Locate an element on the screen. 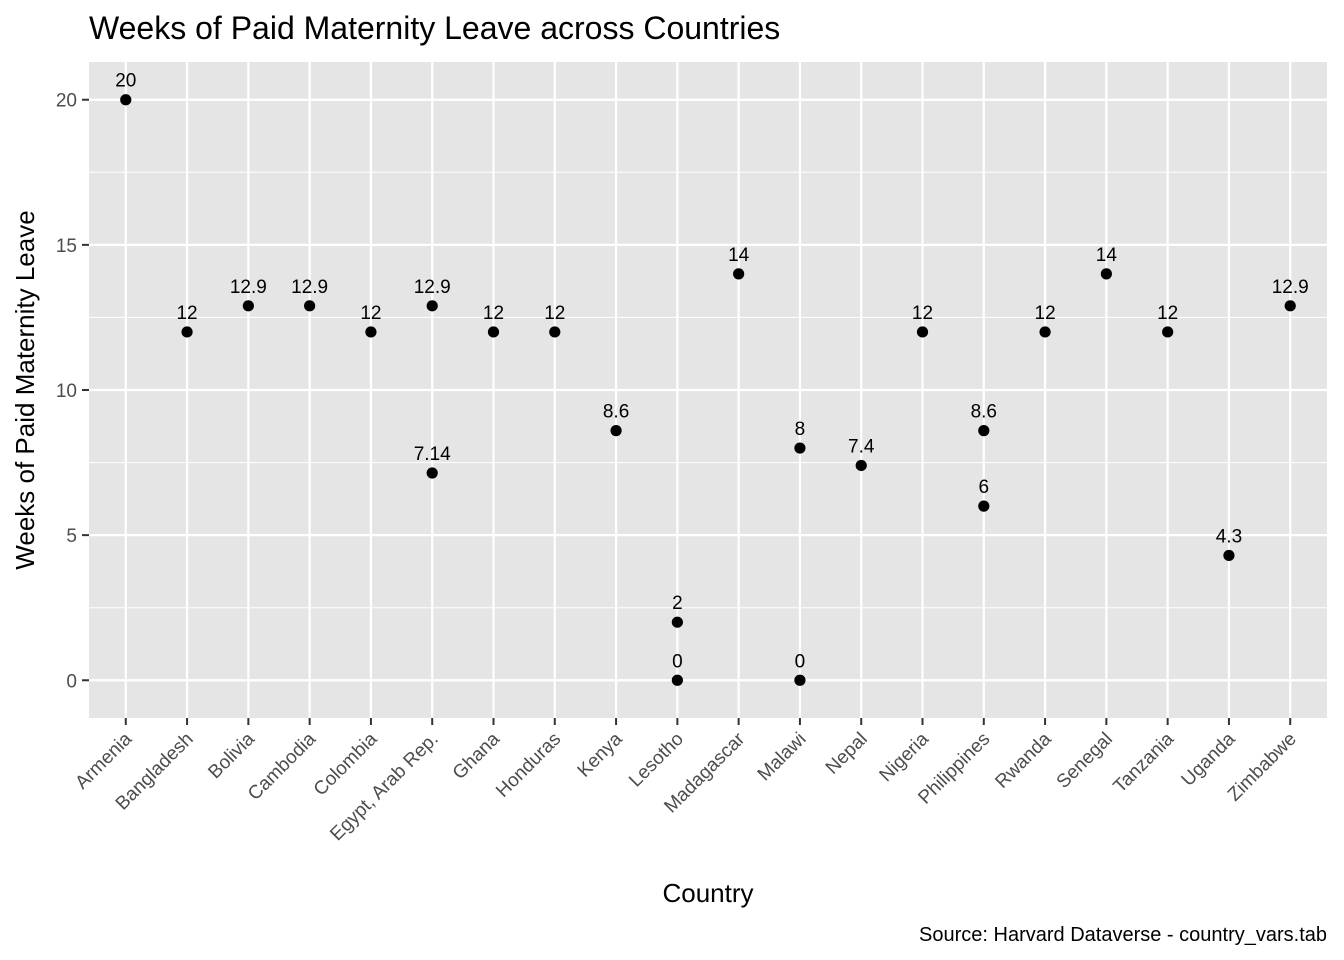 This screenshot has height=960, width=1344. x-tick-label: Tanzania is located at coordinates (1144, 762).